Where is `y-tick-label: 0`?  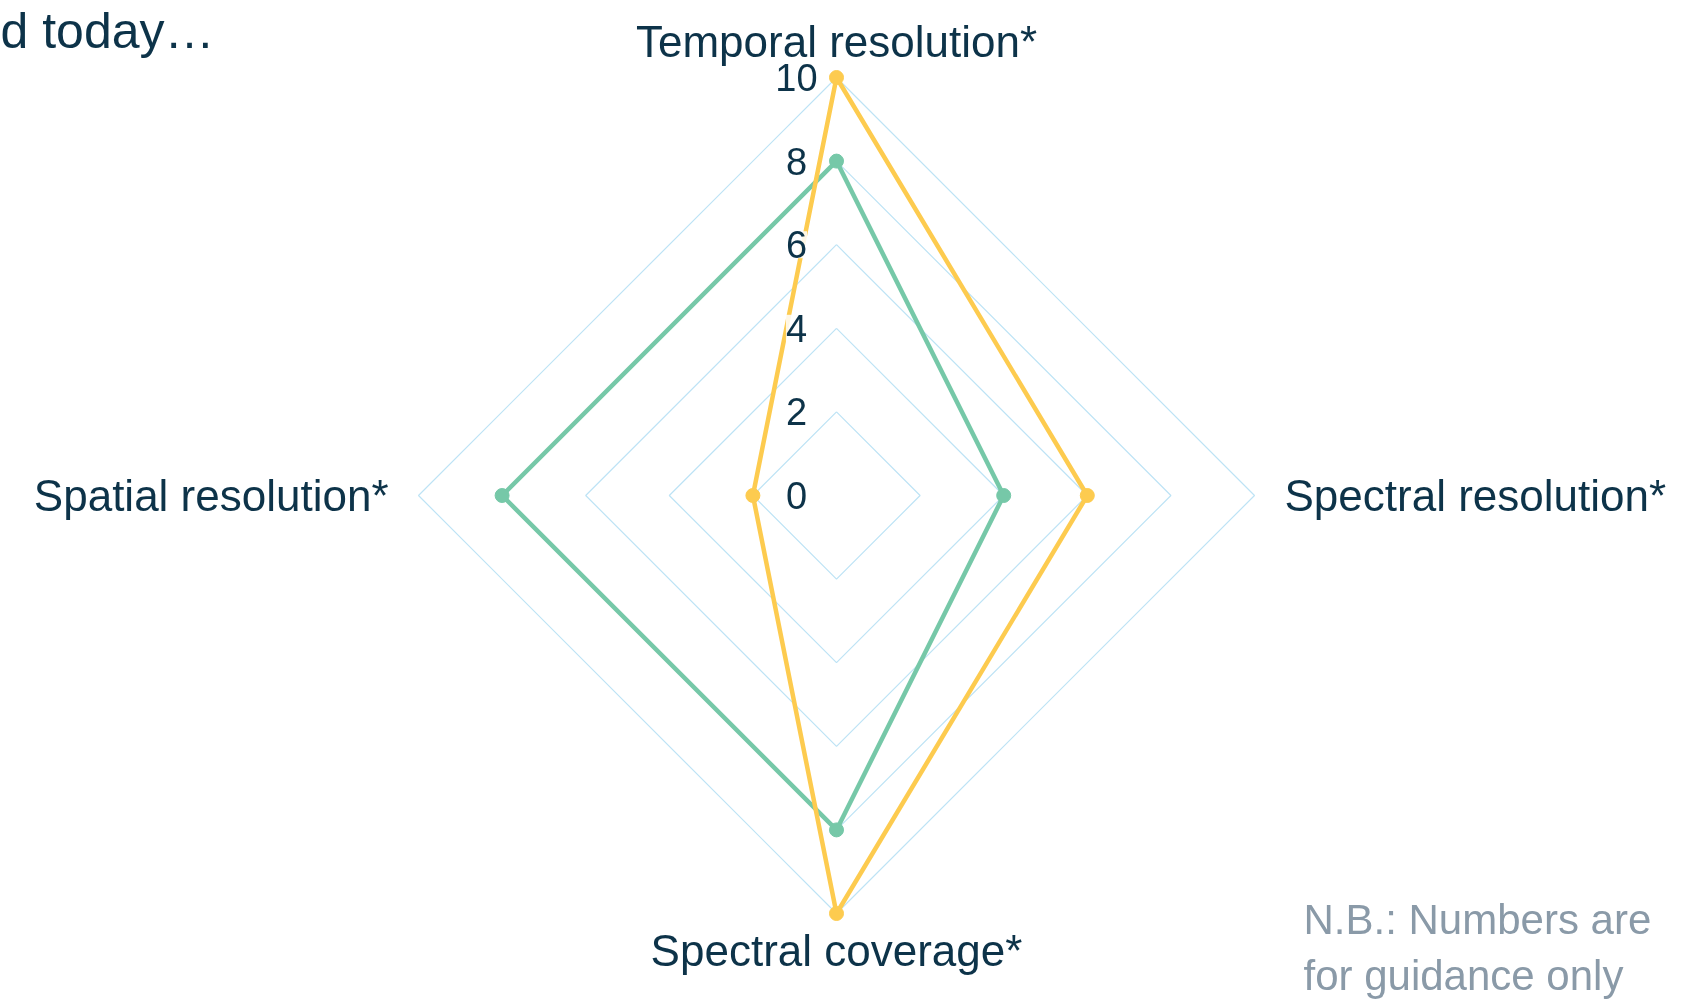 y-tick-label: 0 is located at coordinates (796, 496).